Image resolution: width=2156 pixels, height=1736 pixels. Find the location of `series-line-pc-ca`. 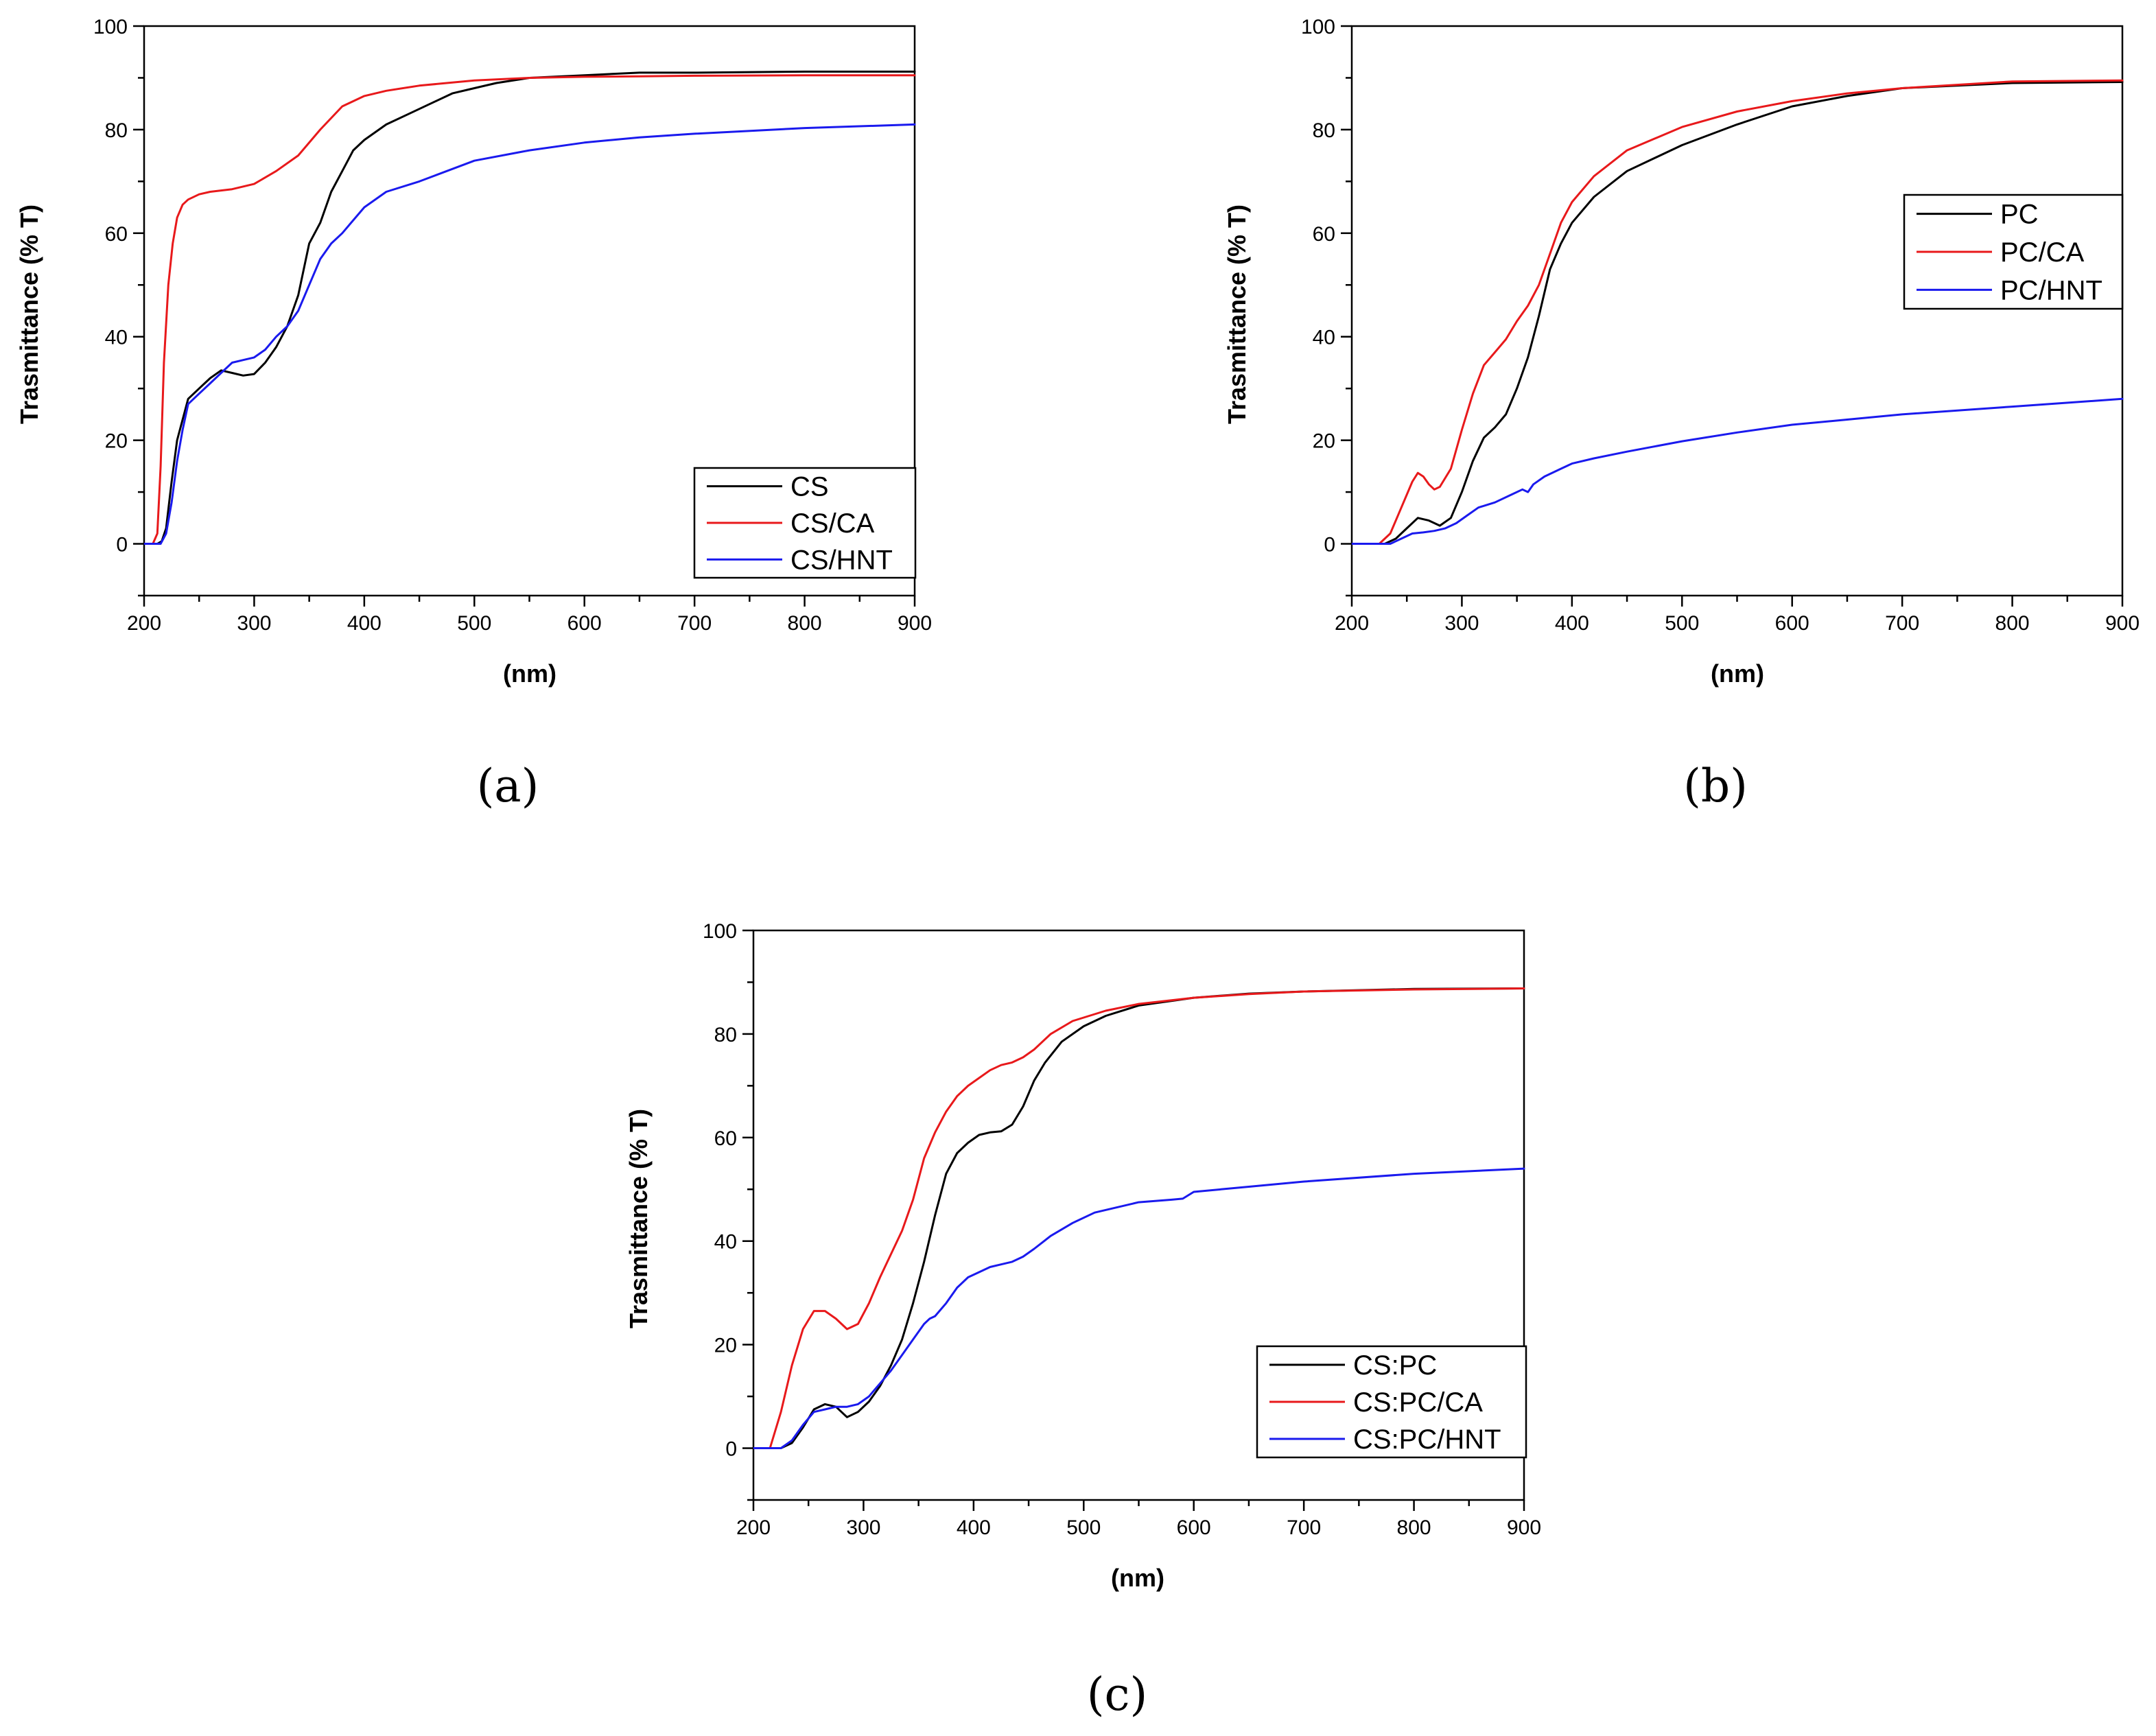

series-line-pc-ca is located at coordinates (1737, 312).